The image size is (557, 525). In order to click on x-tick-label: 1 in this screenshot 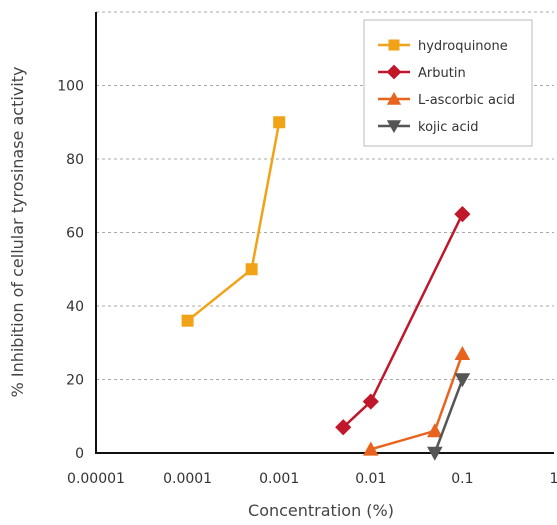, I will do `click(553, 479)`.